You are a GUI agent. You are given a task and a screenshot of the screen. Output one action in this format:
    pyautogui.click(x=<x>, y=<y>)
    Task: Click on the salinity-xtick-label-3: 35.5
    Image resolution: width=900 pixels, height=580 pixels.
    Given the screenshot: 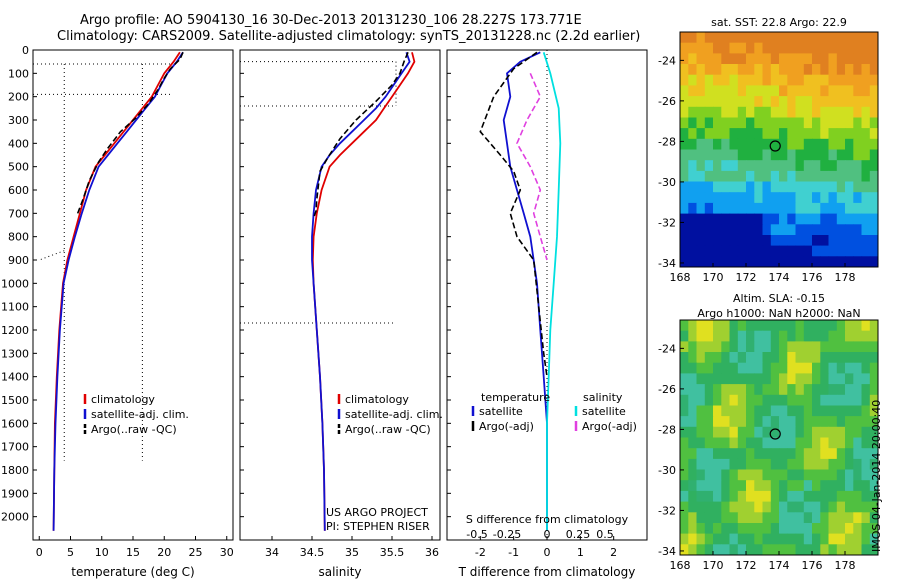 What is the action you would take?
    pyautogui.click(x=392, y=552)
    